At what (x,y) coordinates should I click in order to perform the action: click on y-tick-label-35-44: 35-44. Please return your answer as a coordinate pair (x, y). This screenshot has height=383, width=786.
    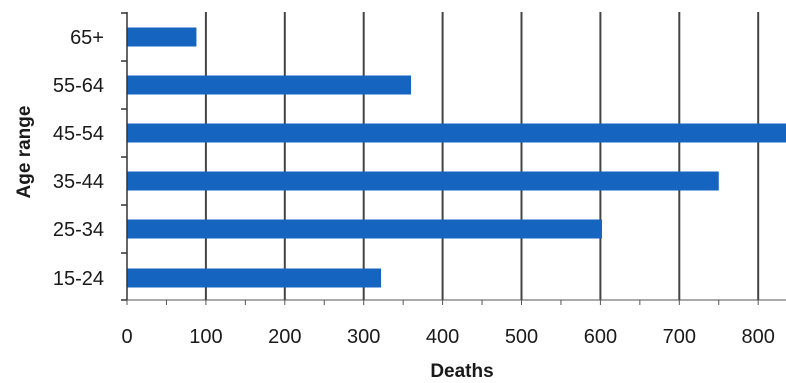
    Looking at the image, I should click on (78, 182).